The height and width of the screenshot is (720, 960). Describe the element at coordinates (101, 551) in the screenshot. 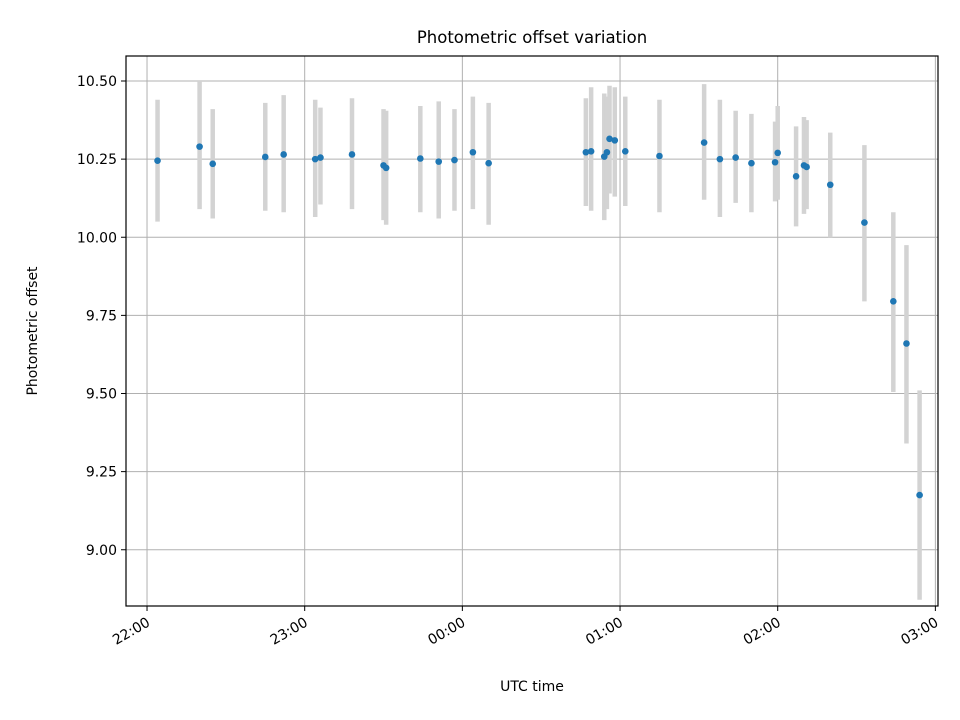

I see `y-tick-label: 9.00` at that location.